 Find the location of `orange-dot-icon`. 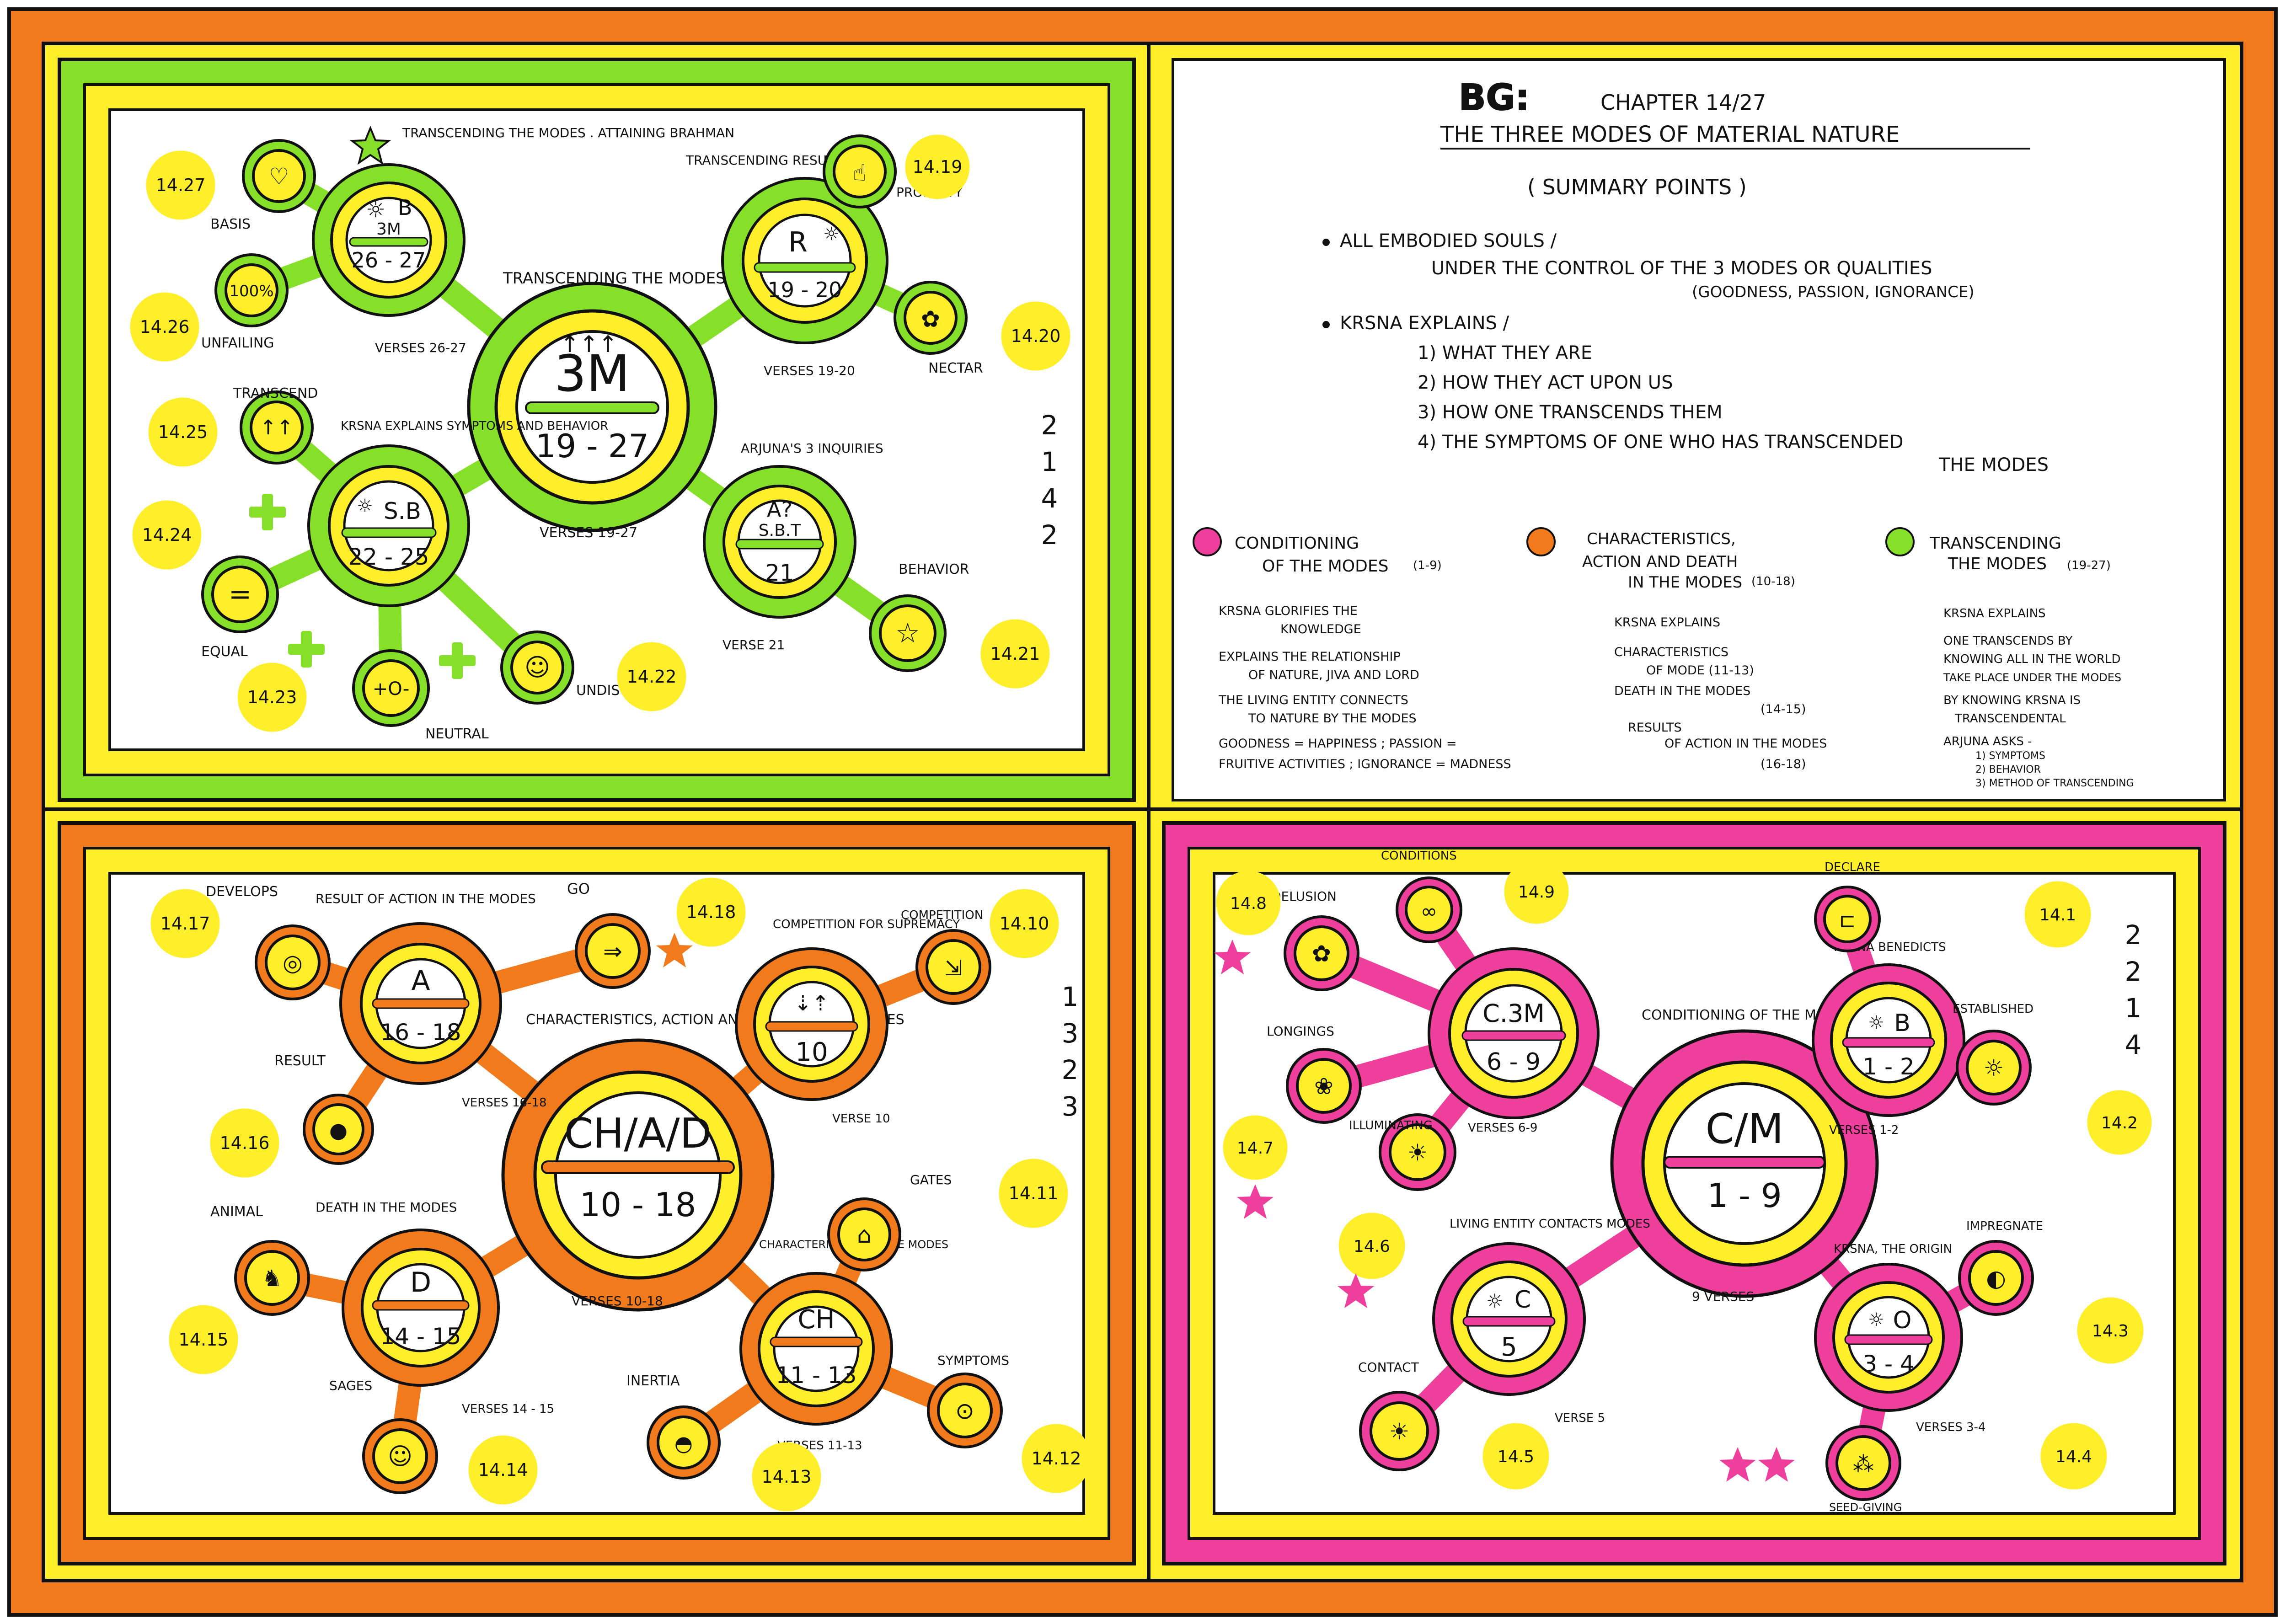

orange-dot-icon is located at coordinates (1541, 541).